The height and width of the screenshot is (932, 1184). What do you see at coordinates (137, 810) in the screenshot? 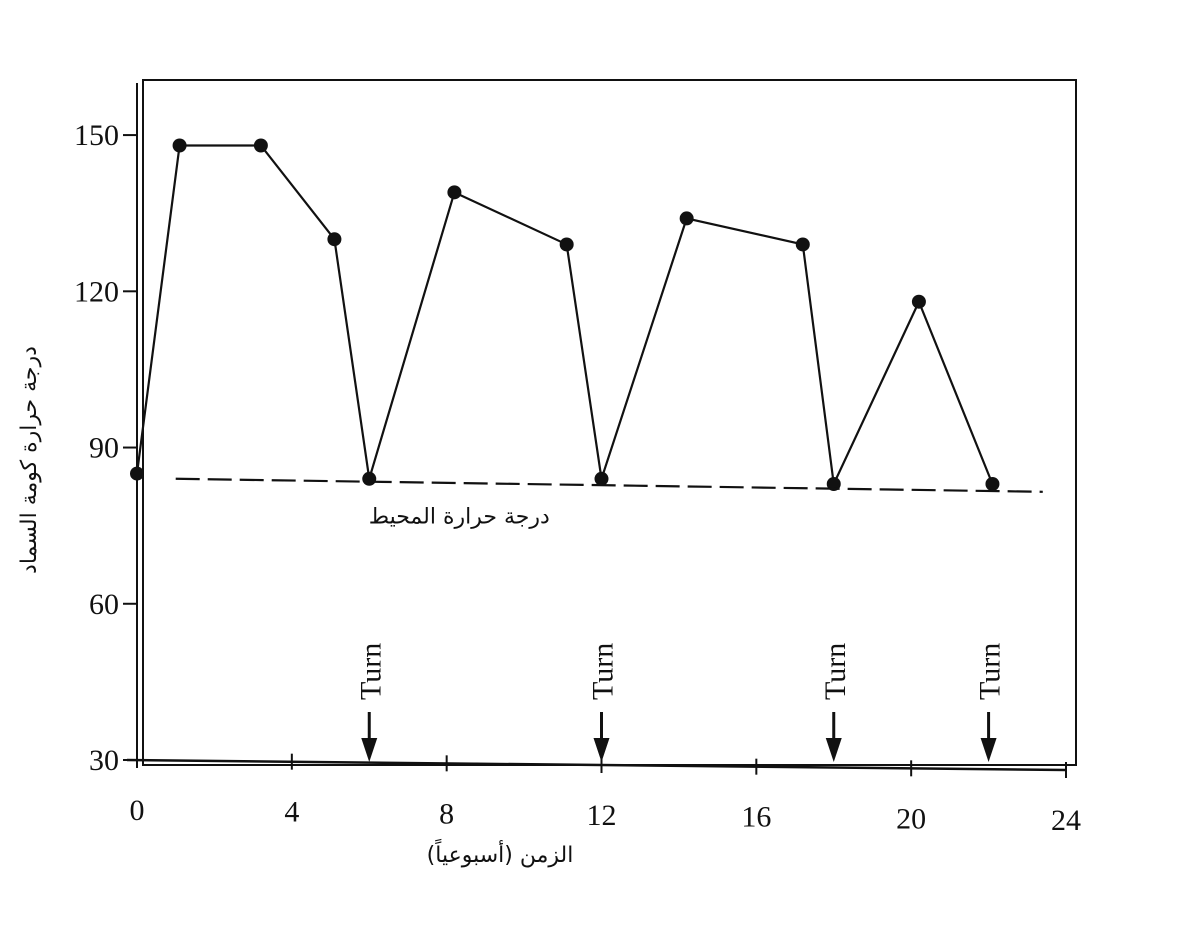
I see `x-tick-label: 0` at bounding box center [137, 810].